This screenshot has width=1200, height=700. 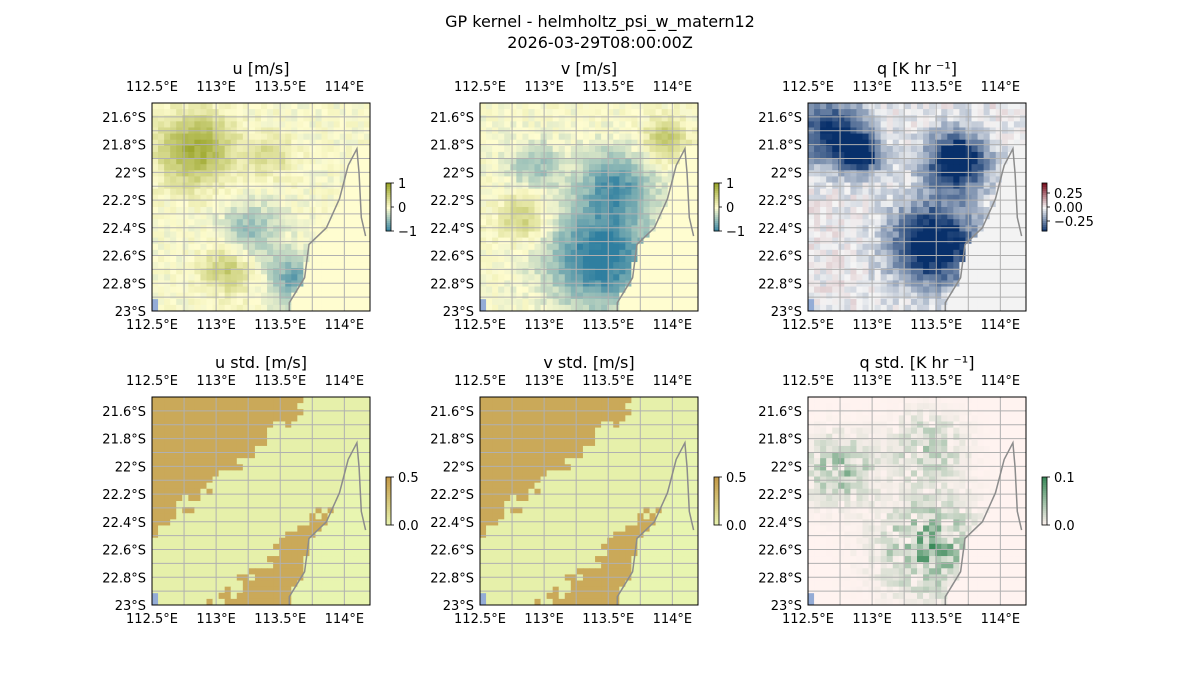 I want to click on colorbar-tick-label: −0.25, so click(x=1074, y=222).